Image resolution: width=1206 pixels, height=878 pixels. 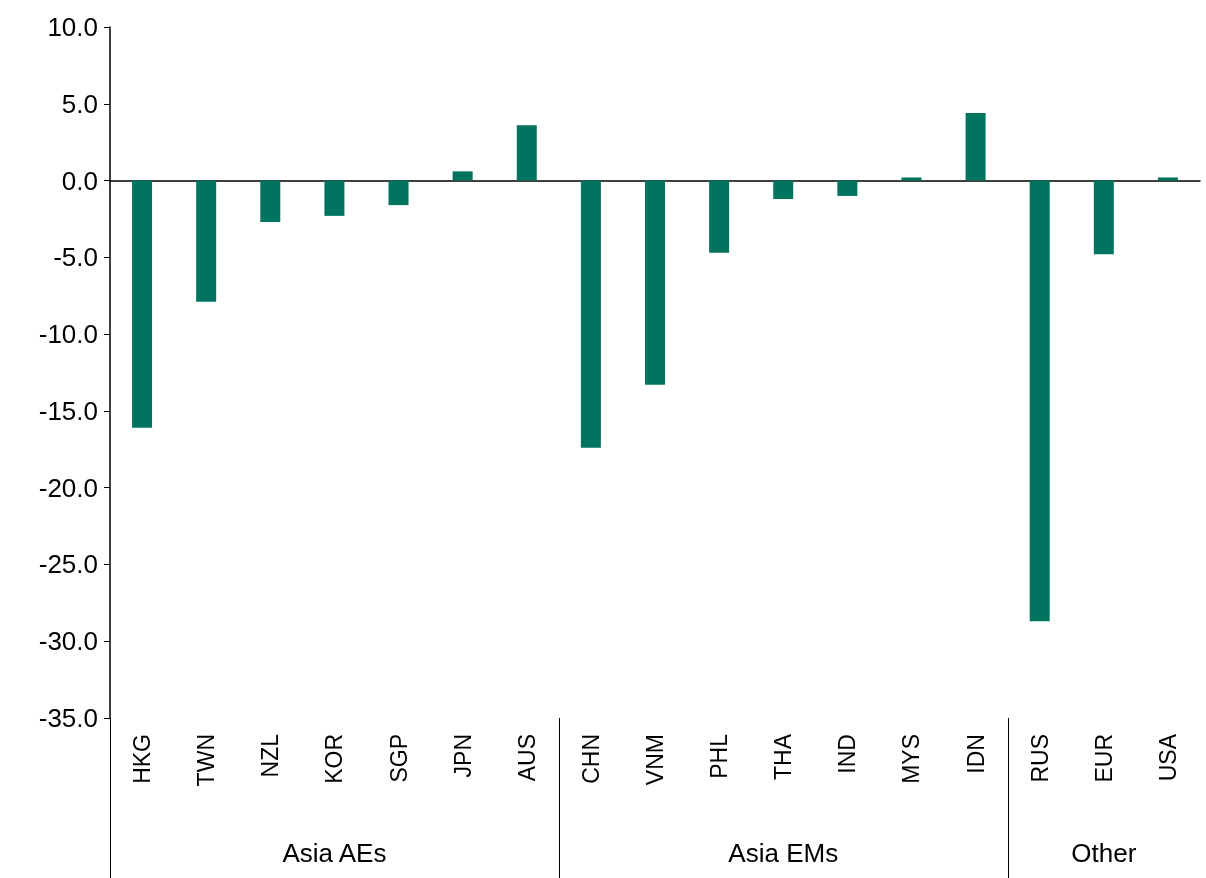 What do you see at coordinates (142, 759) in the screenshot?
I see `x-tick-label: HKG` at bounding box center [142, 759].